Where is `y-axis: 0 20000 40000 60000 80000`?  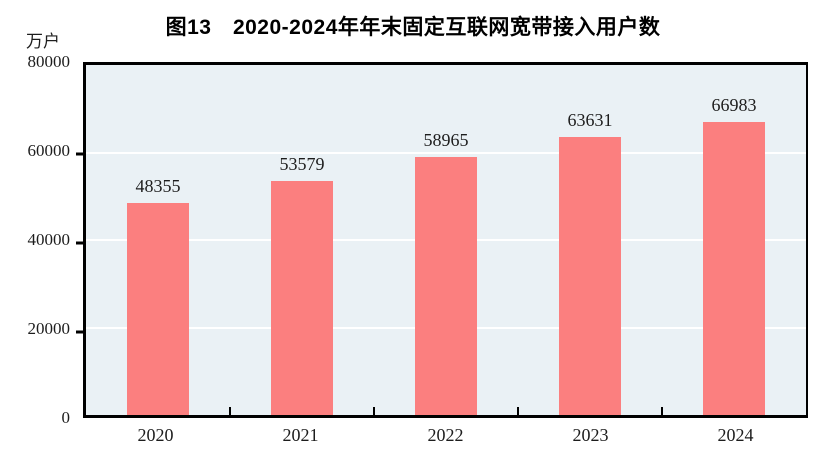 y-axis: 0 20000 40000 60000 80000 is located at coordinates (35, 239).